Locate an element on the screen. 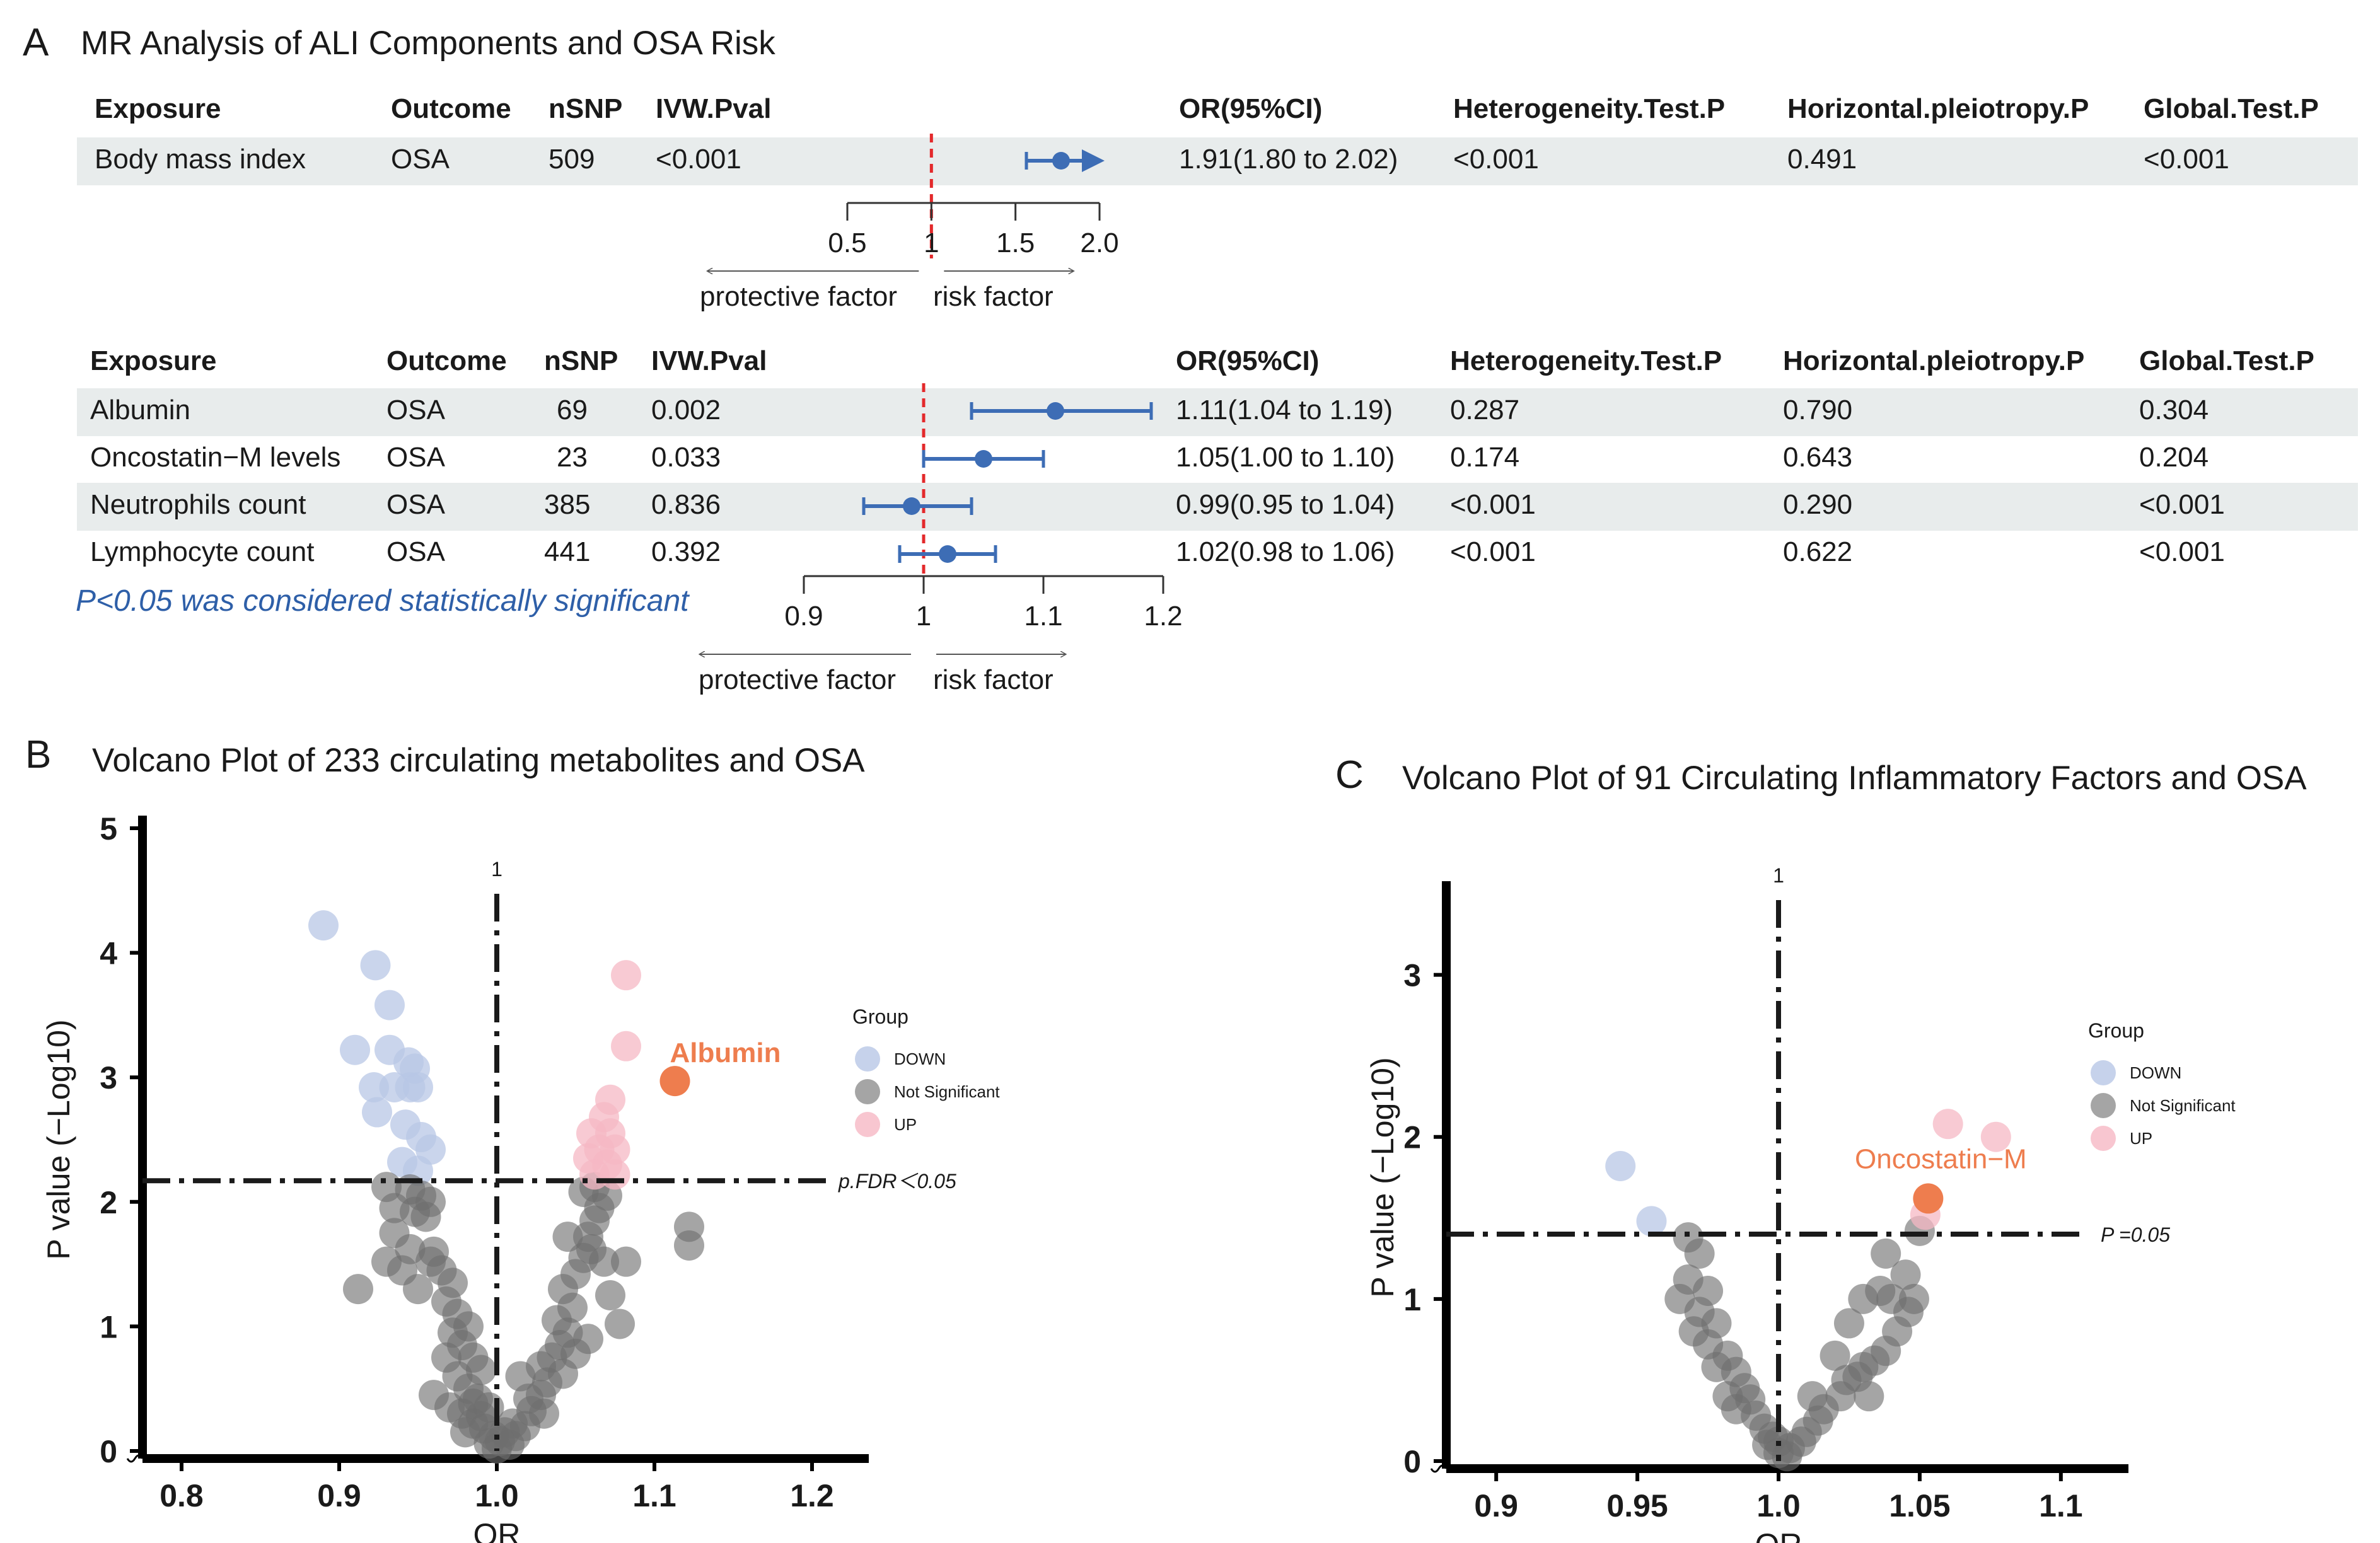  panel-a-letter: A is located at coordinates (36, 42).